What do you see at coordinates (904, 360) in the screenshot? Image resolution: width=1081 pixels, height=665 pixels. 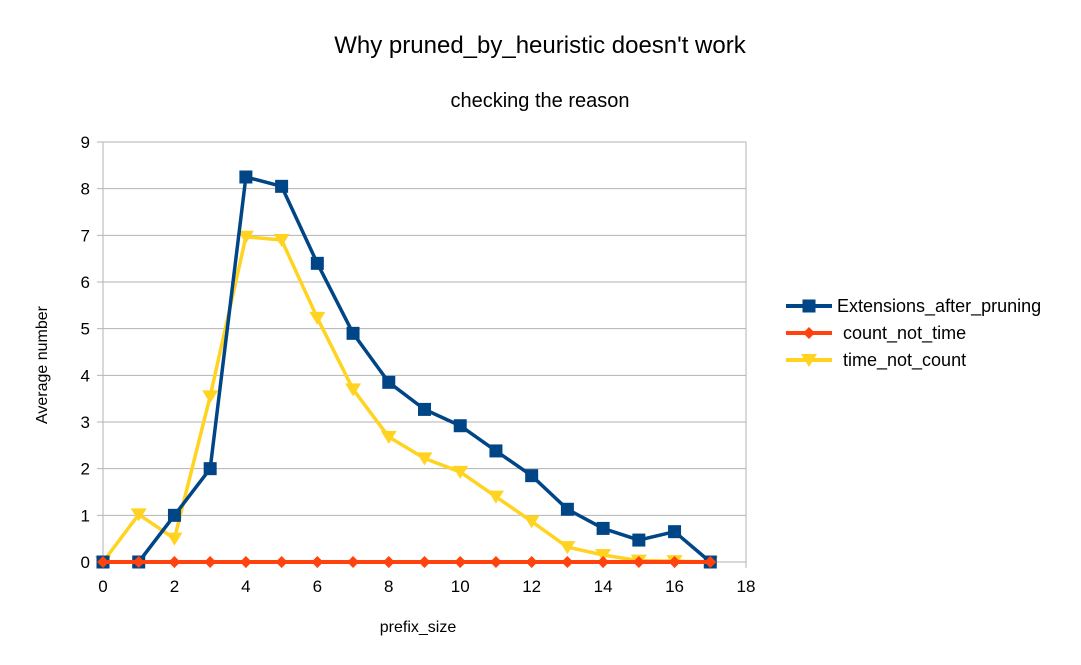 I see `legend-label: time_not_count` at bounding box center [904, 360].